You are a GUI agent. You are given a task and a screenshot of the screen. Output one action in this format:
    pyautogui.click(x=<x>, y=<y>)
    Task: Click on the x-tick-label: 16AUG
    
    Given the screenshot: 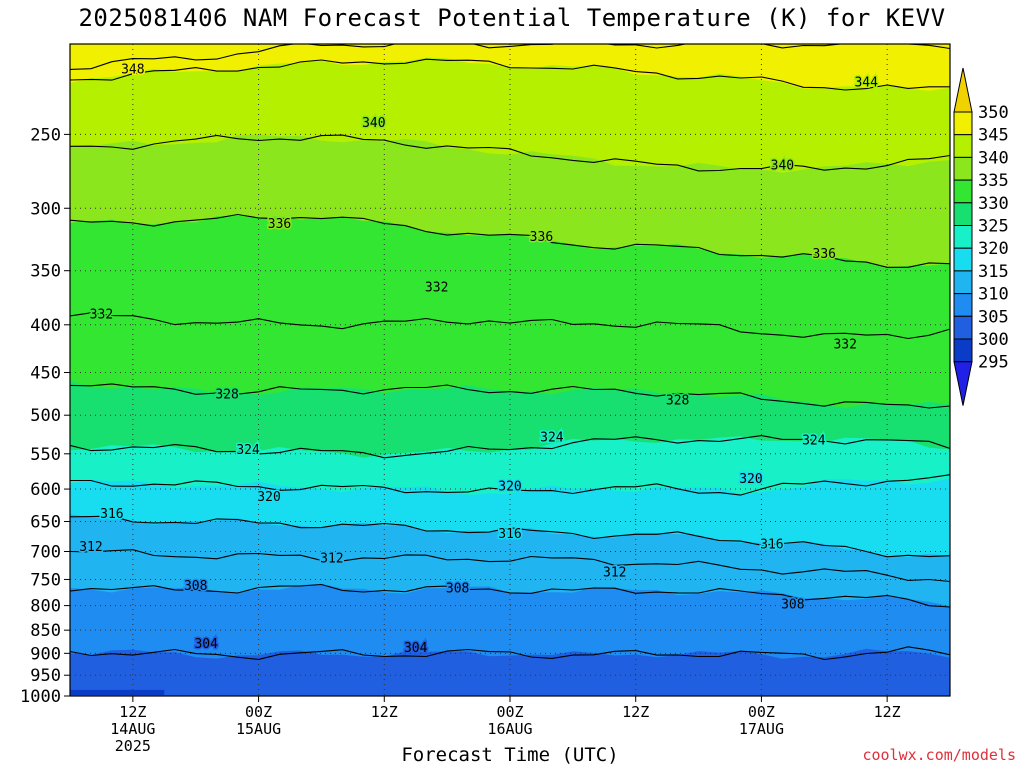 What is the action you would take?
    pyautogui.click(x=509, y=729)
    